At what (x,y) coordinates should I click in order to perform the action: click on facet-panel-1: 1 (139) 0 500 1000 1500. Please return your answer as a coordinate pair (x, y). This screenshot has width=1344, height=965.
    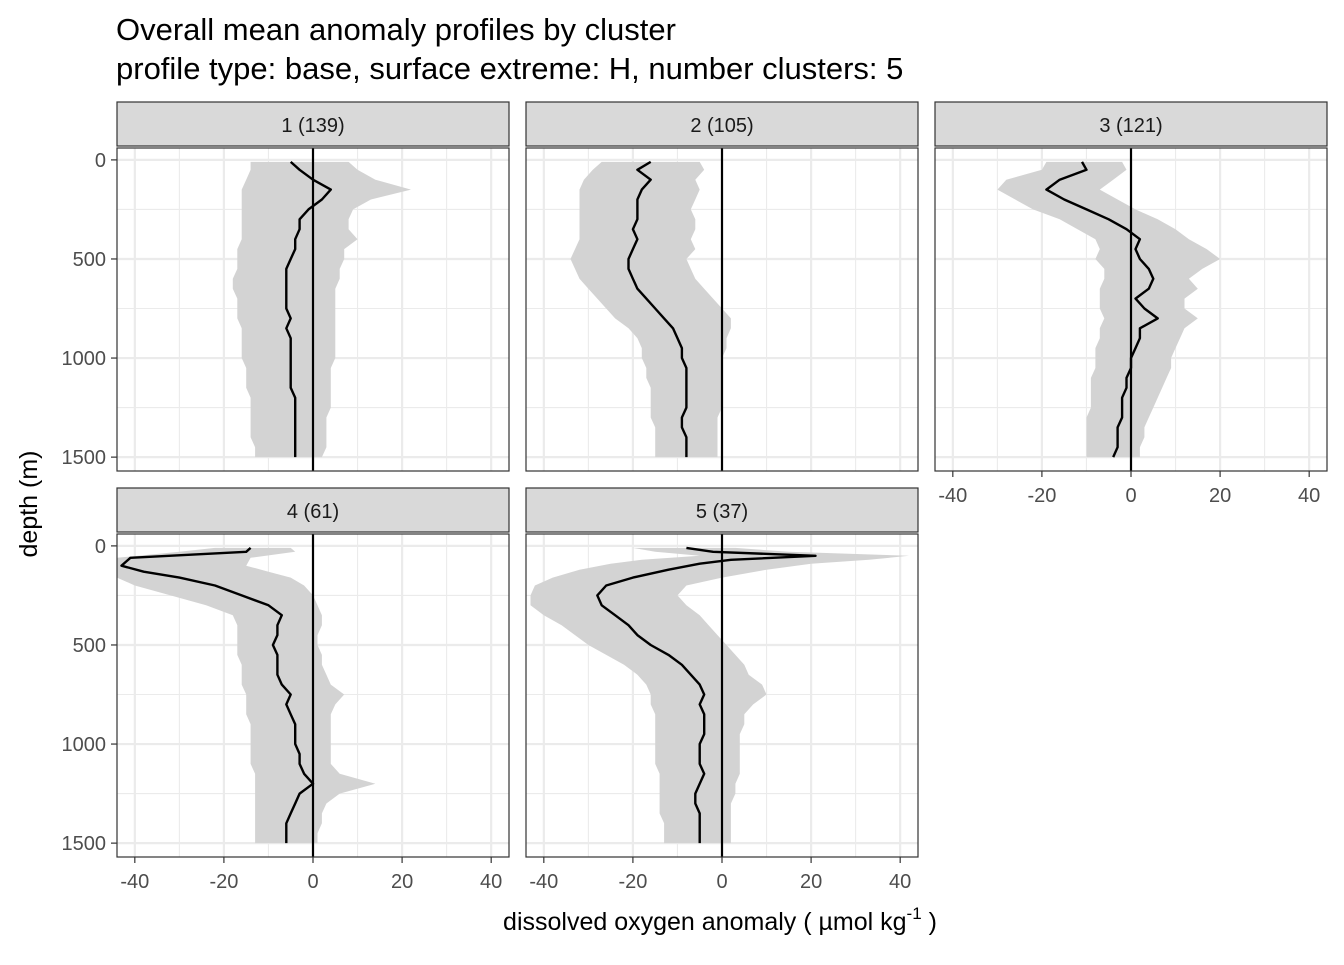
    Looking at the image, I should click on (286, 286).